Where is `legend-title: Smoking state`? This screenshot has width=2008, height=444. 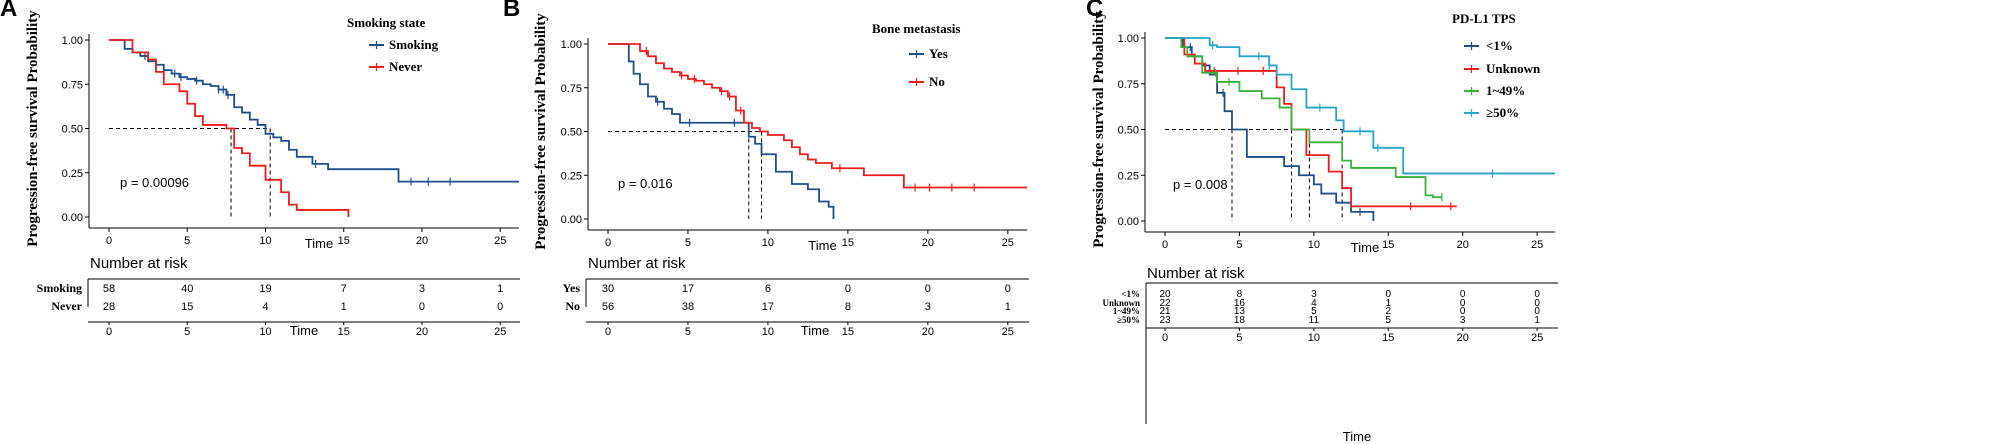 legend-title: Smoking state is located at coordinates (386, 22).